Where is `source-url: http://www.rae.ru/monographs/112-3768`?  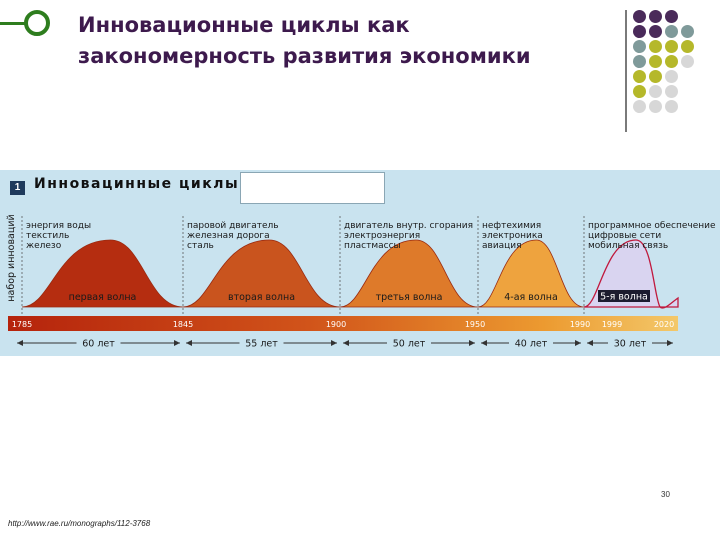
source-url: http://www.rae.ru/monographs/112-3768 is located at coordinates (79, 523).